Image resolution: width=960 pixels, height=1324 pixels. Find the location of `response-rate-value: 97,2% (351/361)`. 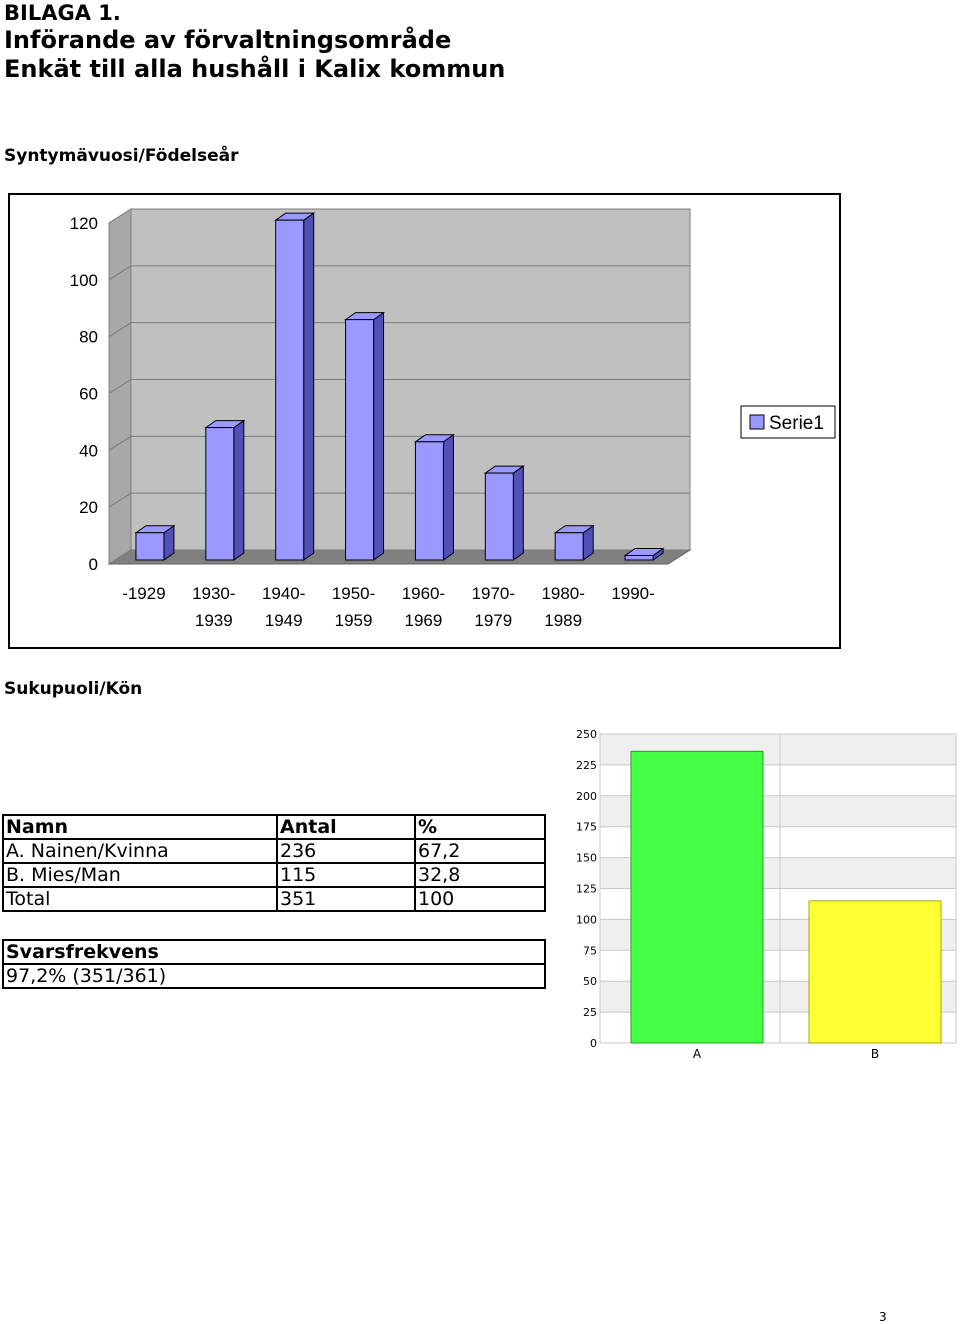

response-rate-value: 97,2% (351/361) is located at coordinates (274, 976).